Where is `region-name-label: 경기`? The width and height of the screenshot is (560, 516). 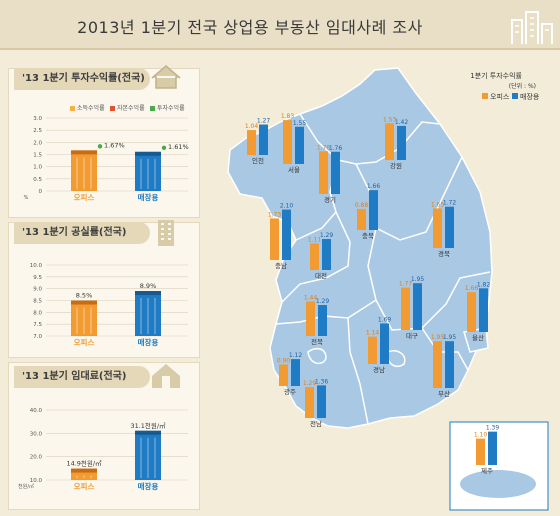
region-name-label: 경기 is located at coordinates (330, 199).